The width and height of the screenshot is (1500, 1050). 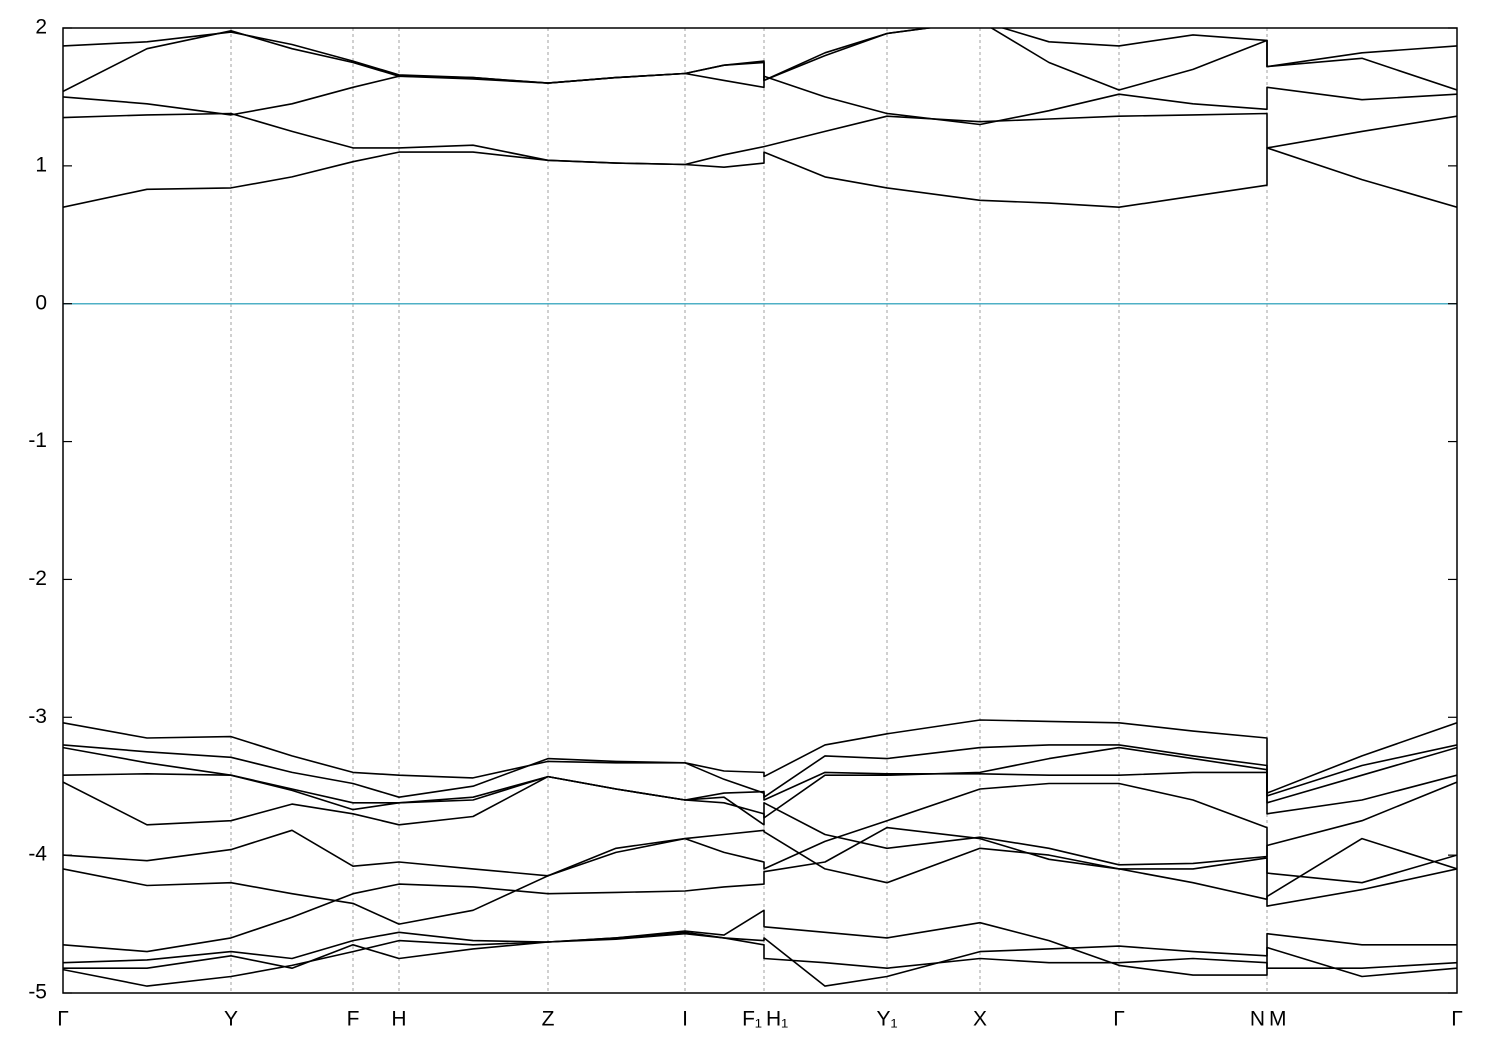 What do you see at coordinates (37, 716) in the screenshot?
I see `y-tick-label: -3` at bounding box center [37, 716].